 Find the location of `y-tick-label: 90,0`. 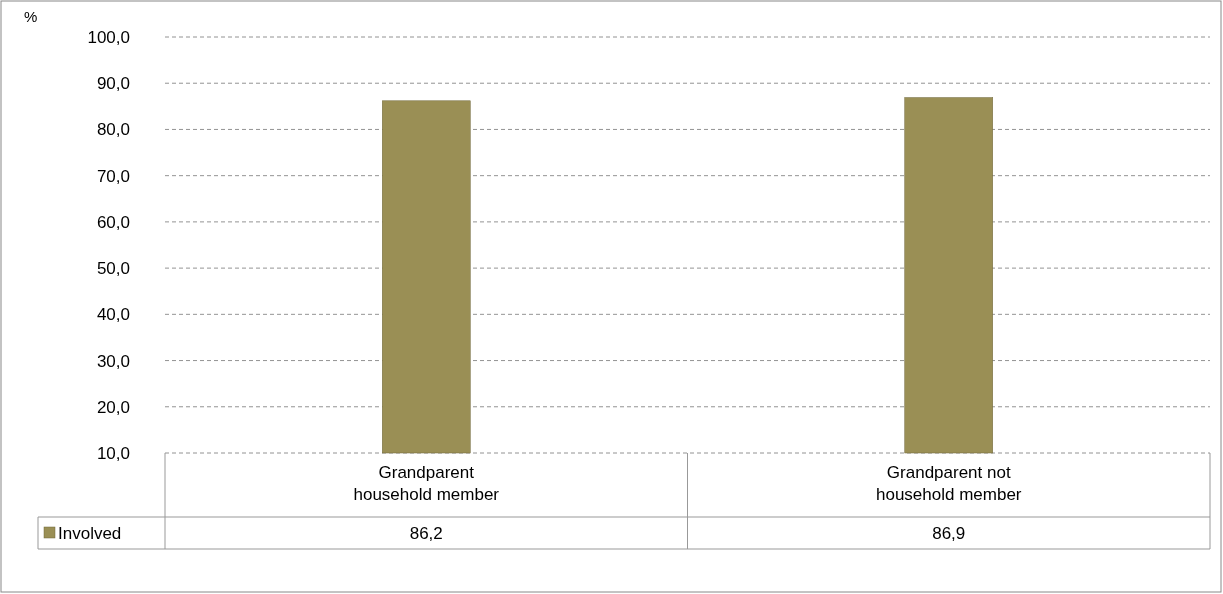

y-tick-label: 90,0 is located at coordinates (113, 84).